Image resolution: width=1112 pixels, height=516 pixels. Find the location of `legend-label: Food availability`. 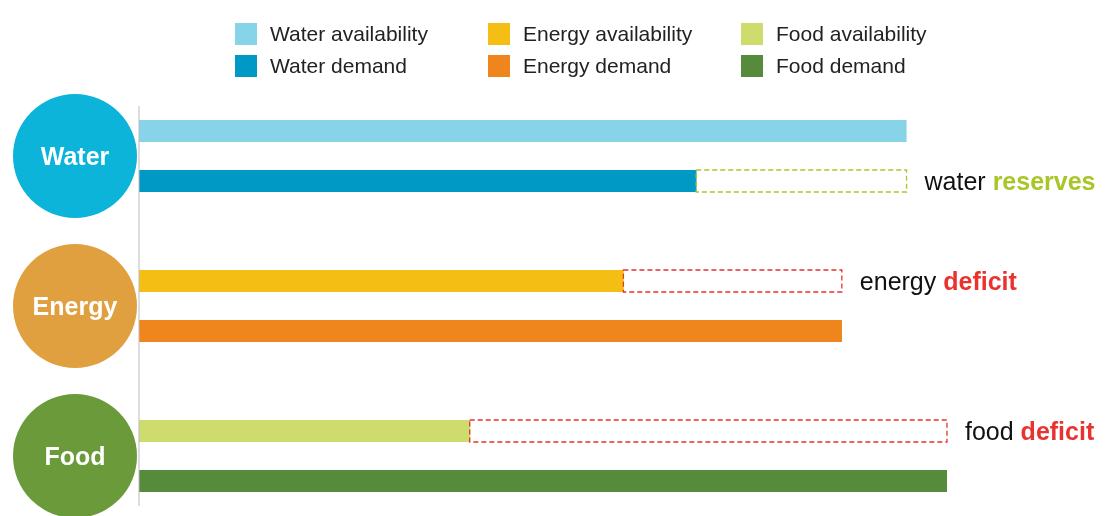

legend-label: Food availability is located at coordinates (851, 34).